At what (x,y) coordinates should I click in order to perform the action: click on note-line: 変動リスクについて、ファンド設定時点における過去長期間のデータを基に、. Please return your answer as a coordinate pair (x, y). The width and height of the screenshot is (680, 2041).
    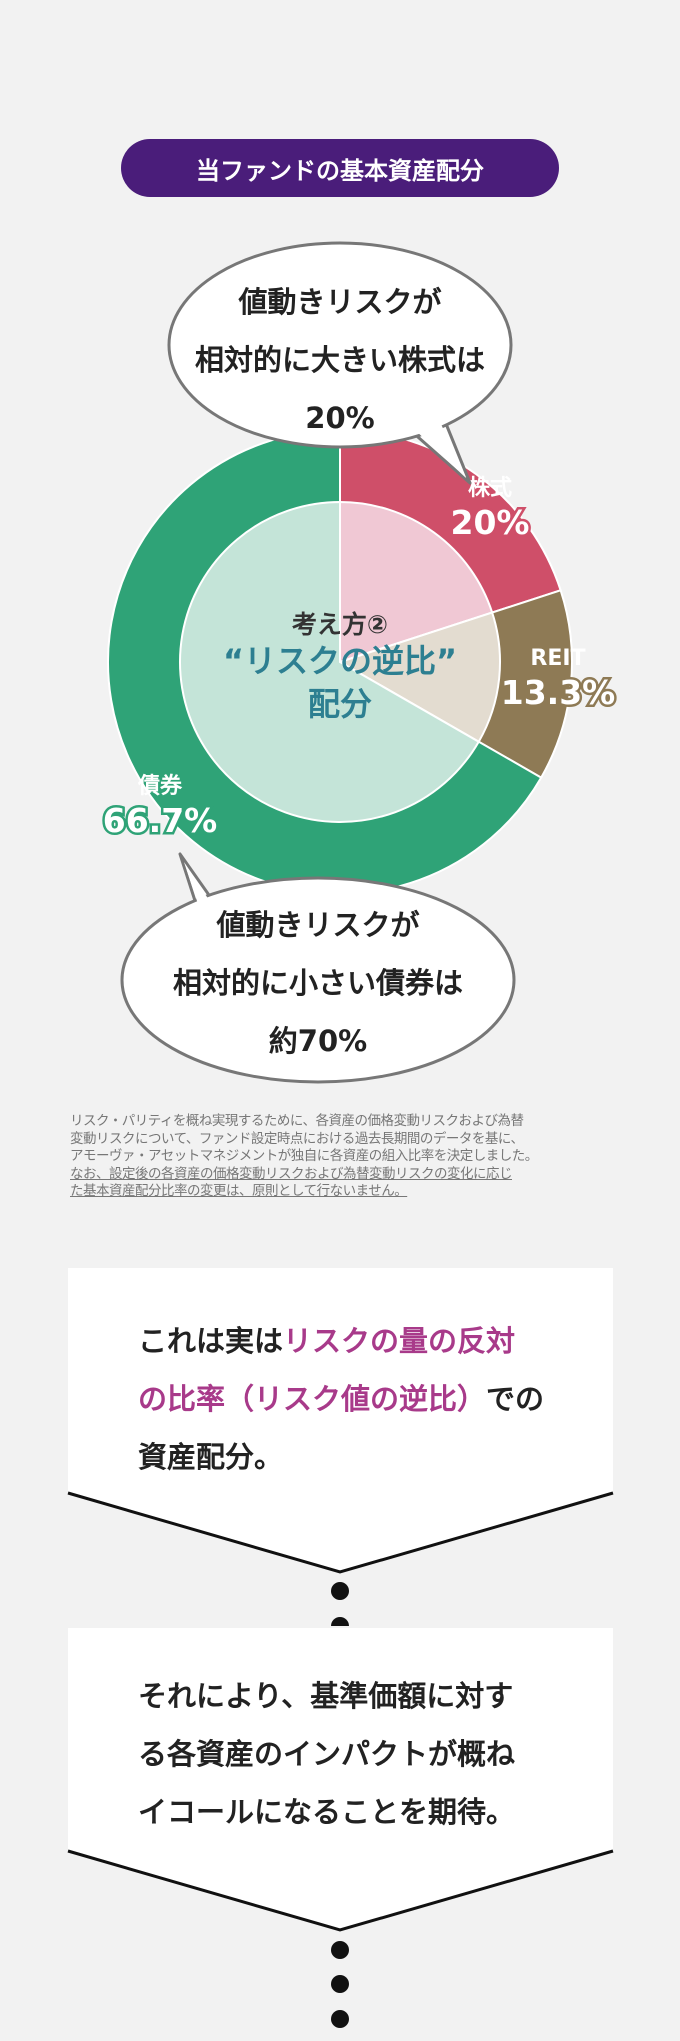
    Looking at the image, I should click on (297, 1138).